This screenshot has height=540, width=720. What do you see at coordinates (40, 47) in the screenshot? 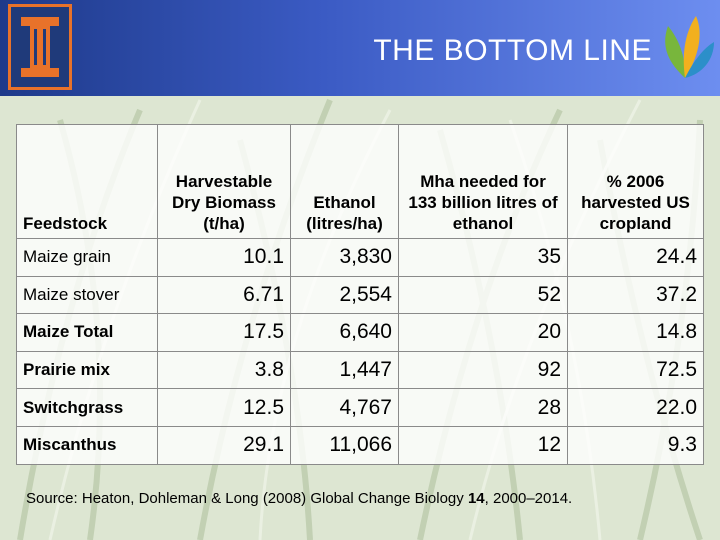
I see `university-column-logo-icon` at bounding box center [40, 47].